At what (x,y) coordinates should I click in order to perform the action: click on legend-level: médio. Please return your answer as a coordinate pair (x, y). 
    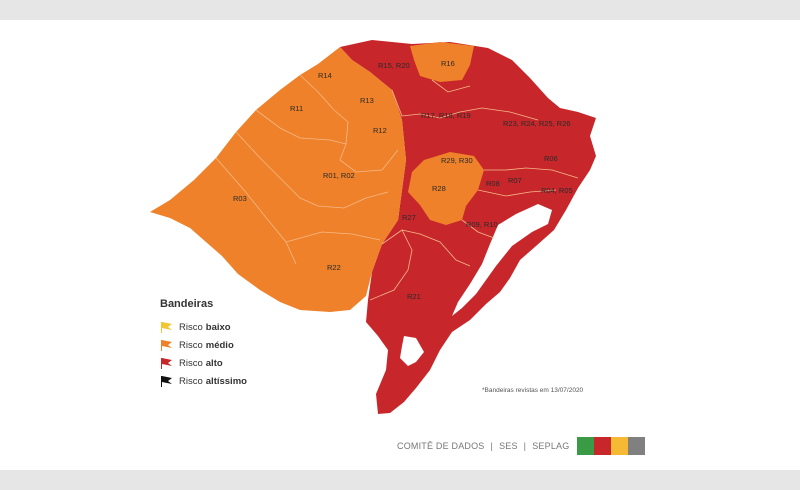
    Looking at the image, I should click on (219, 345).